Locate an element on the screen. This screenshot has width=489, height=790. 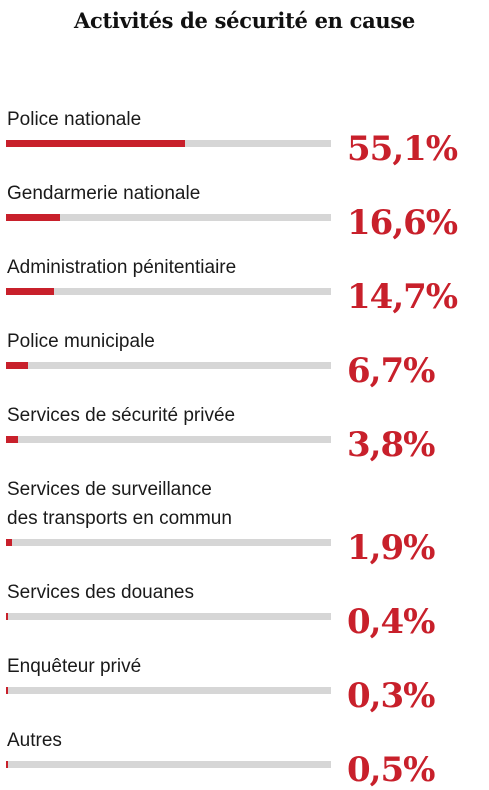
value-label: 55,1% is located at coordinates (402, 149).